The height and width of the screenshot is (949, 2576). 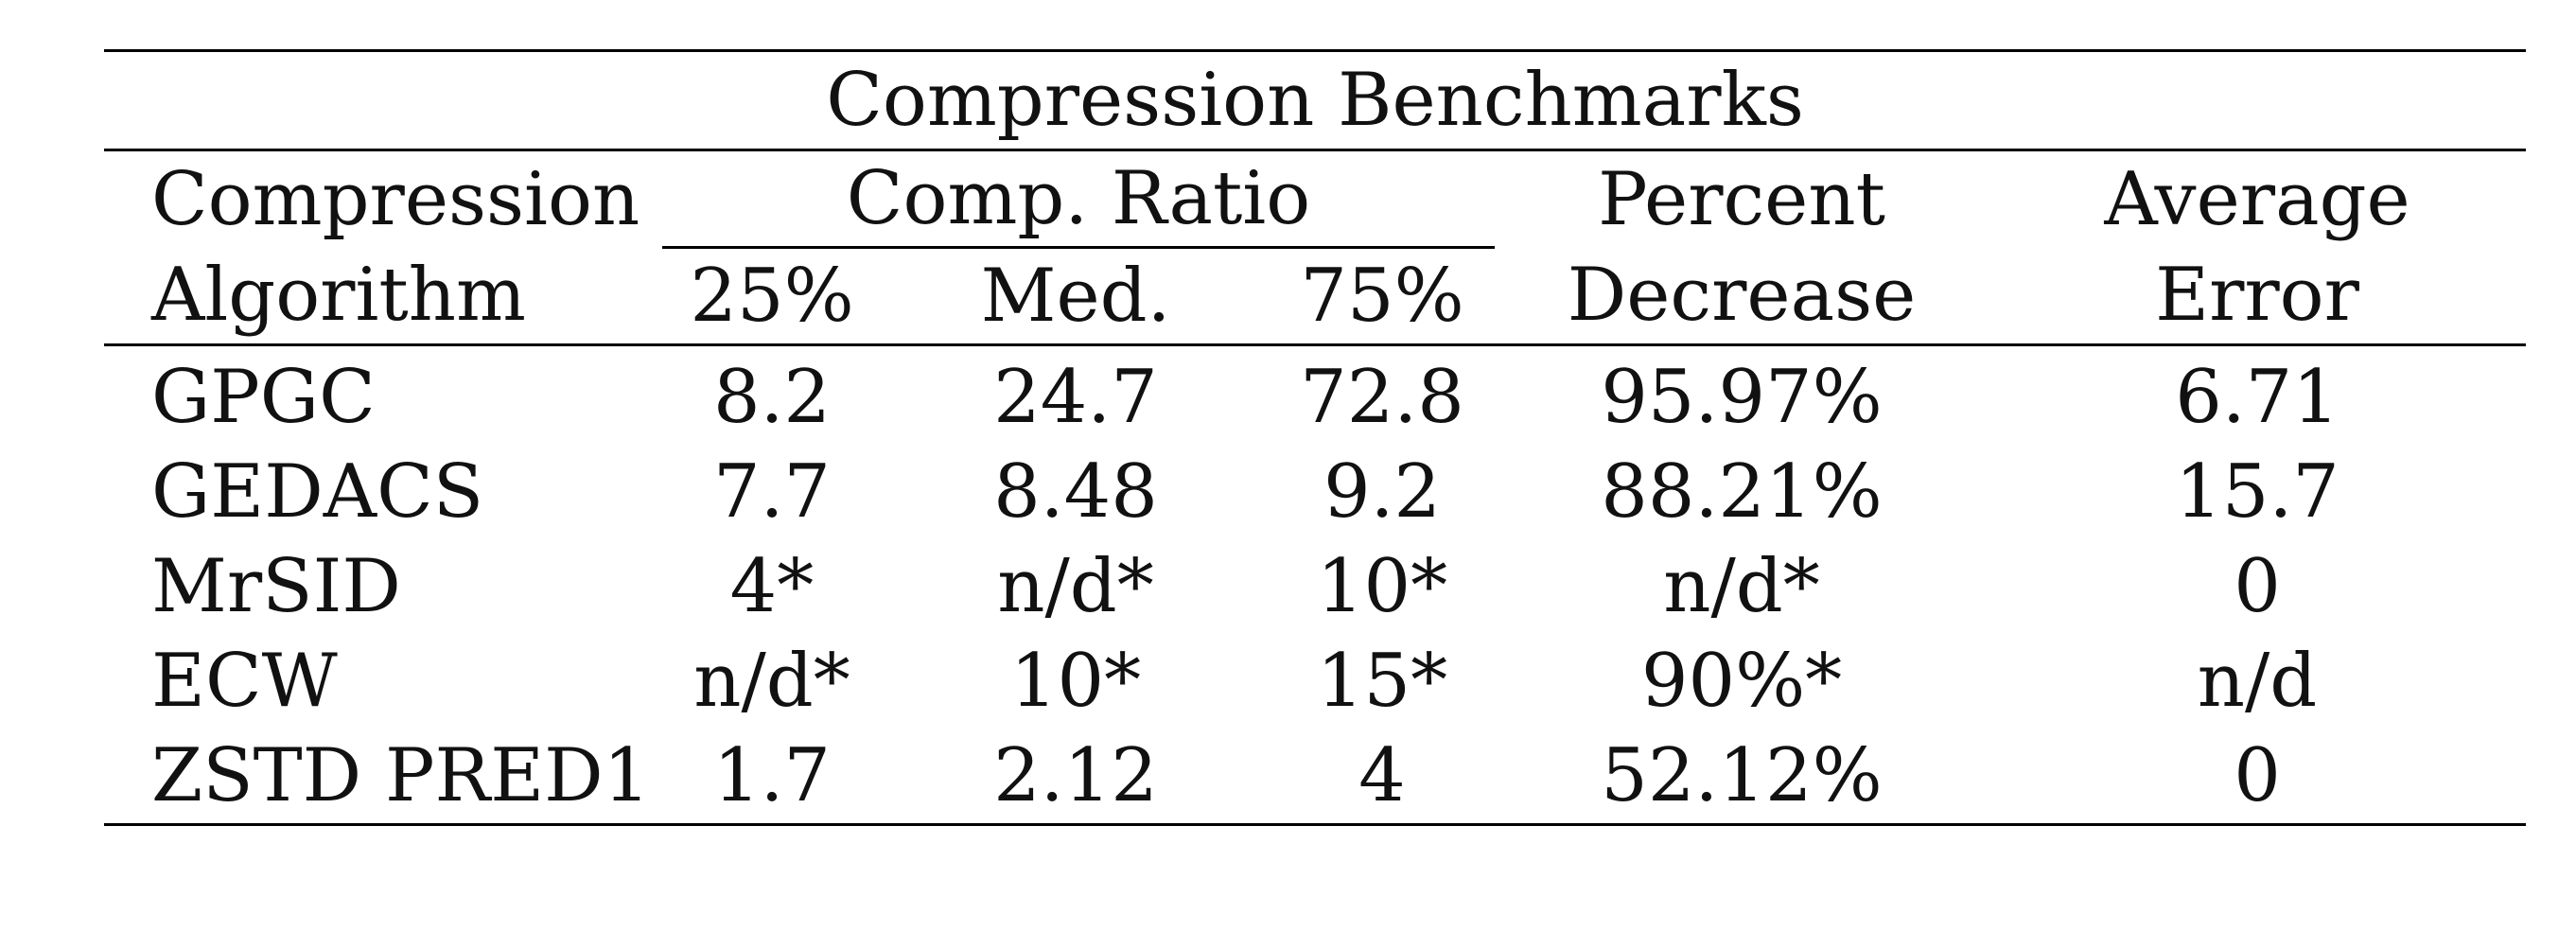 I want to click on table-title: Compression Benchmarks, so click(x=1316, y=100).